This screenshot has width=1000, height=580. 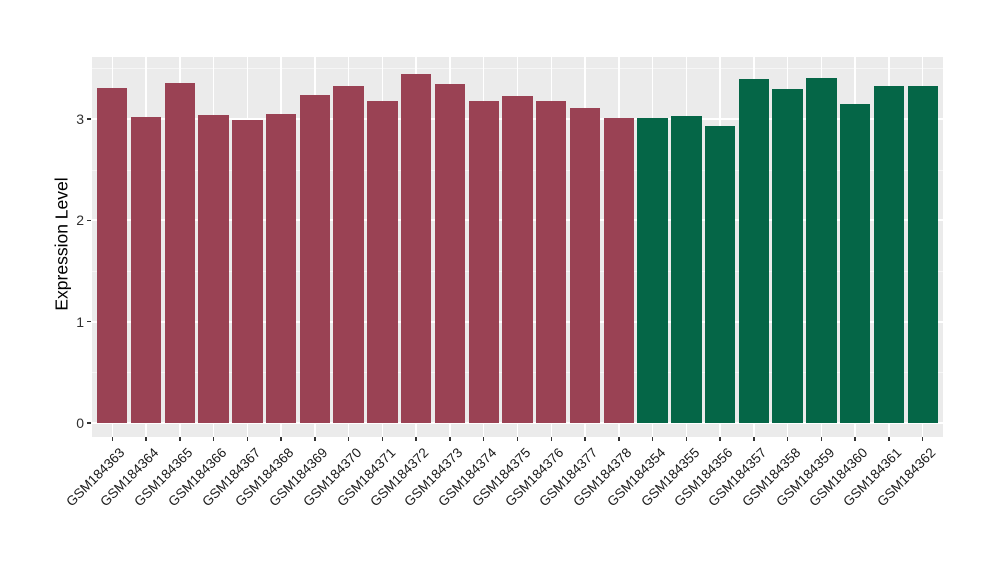 I want to click on bar-gsm184373, so click(x=450, y=253).